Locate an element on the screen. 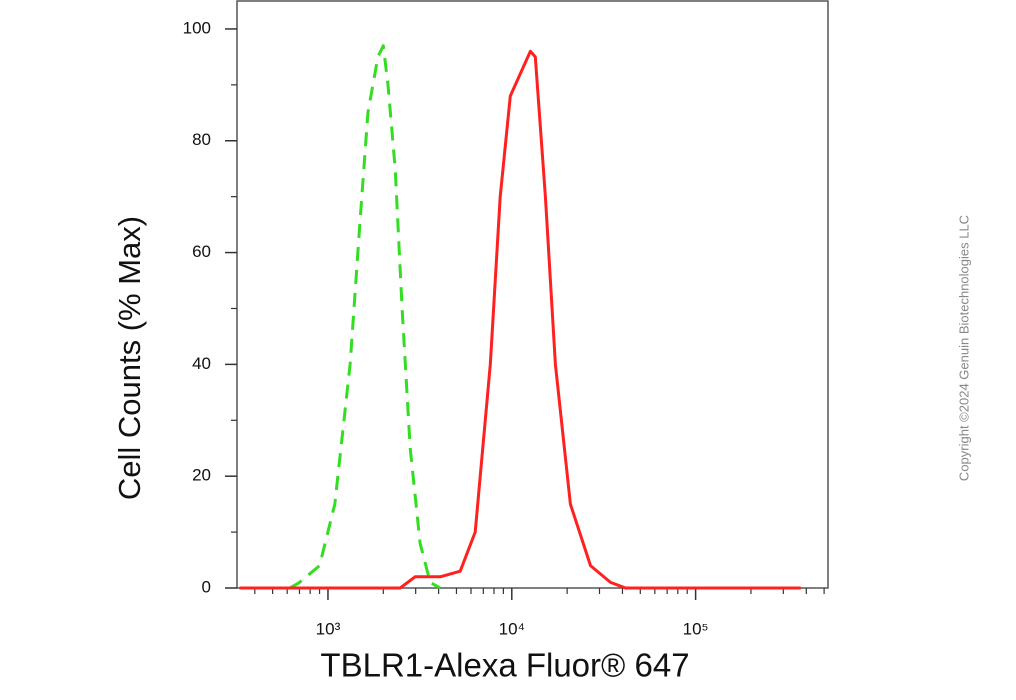  y-tick-label: 20 is located at coordinates (201, 475).